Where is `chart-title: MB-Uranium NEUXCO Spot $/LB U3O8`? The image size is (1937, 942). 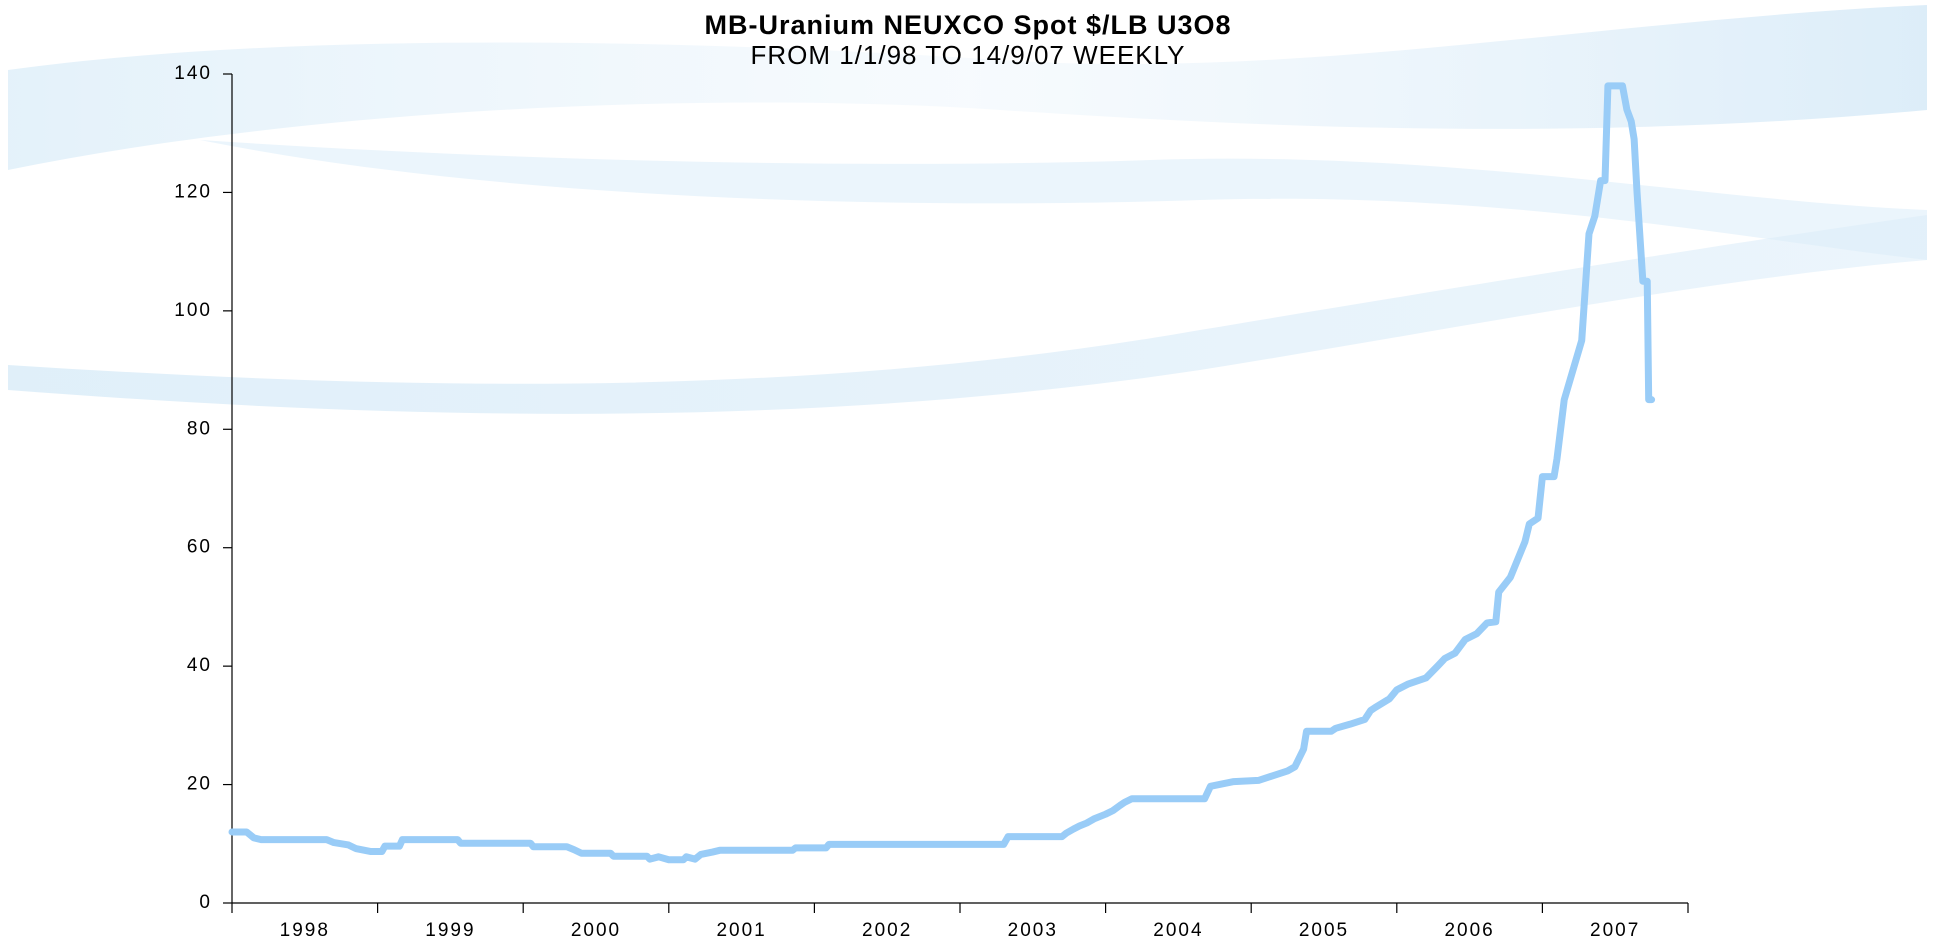
chart-title: MB-Uranium NEUXCO Spot $/LB U3O8 is located at coordinates (967, 25).